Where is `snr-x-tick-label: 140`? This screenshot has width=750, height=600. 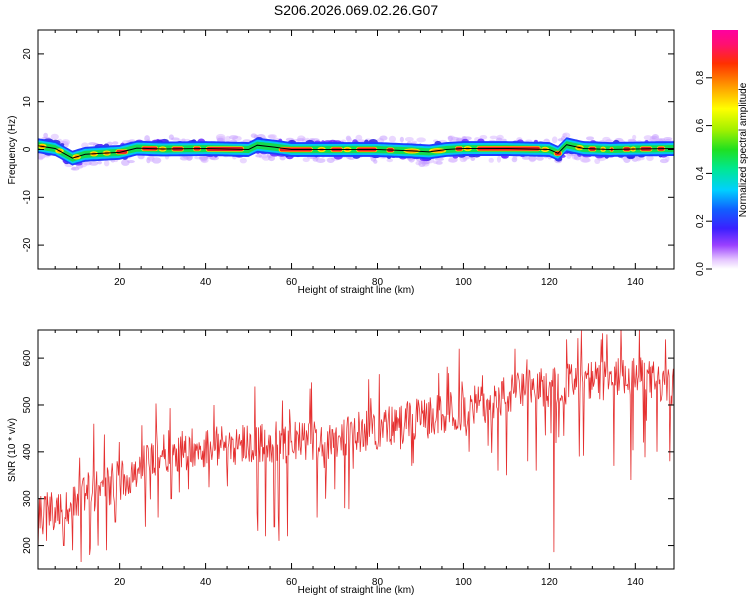 snr-x-tick-label: 140 is located at coordinates (635, 582).